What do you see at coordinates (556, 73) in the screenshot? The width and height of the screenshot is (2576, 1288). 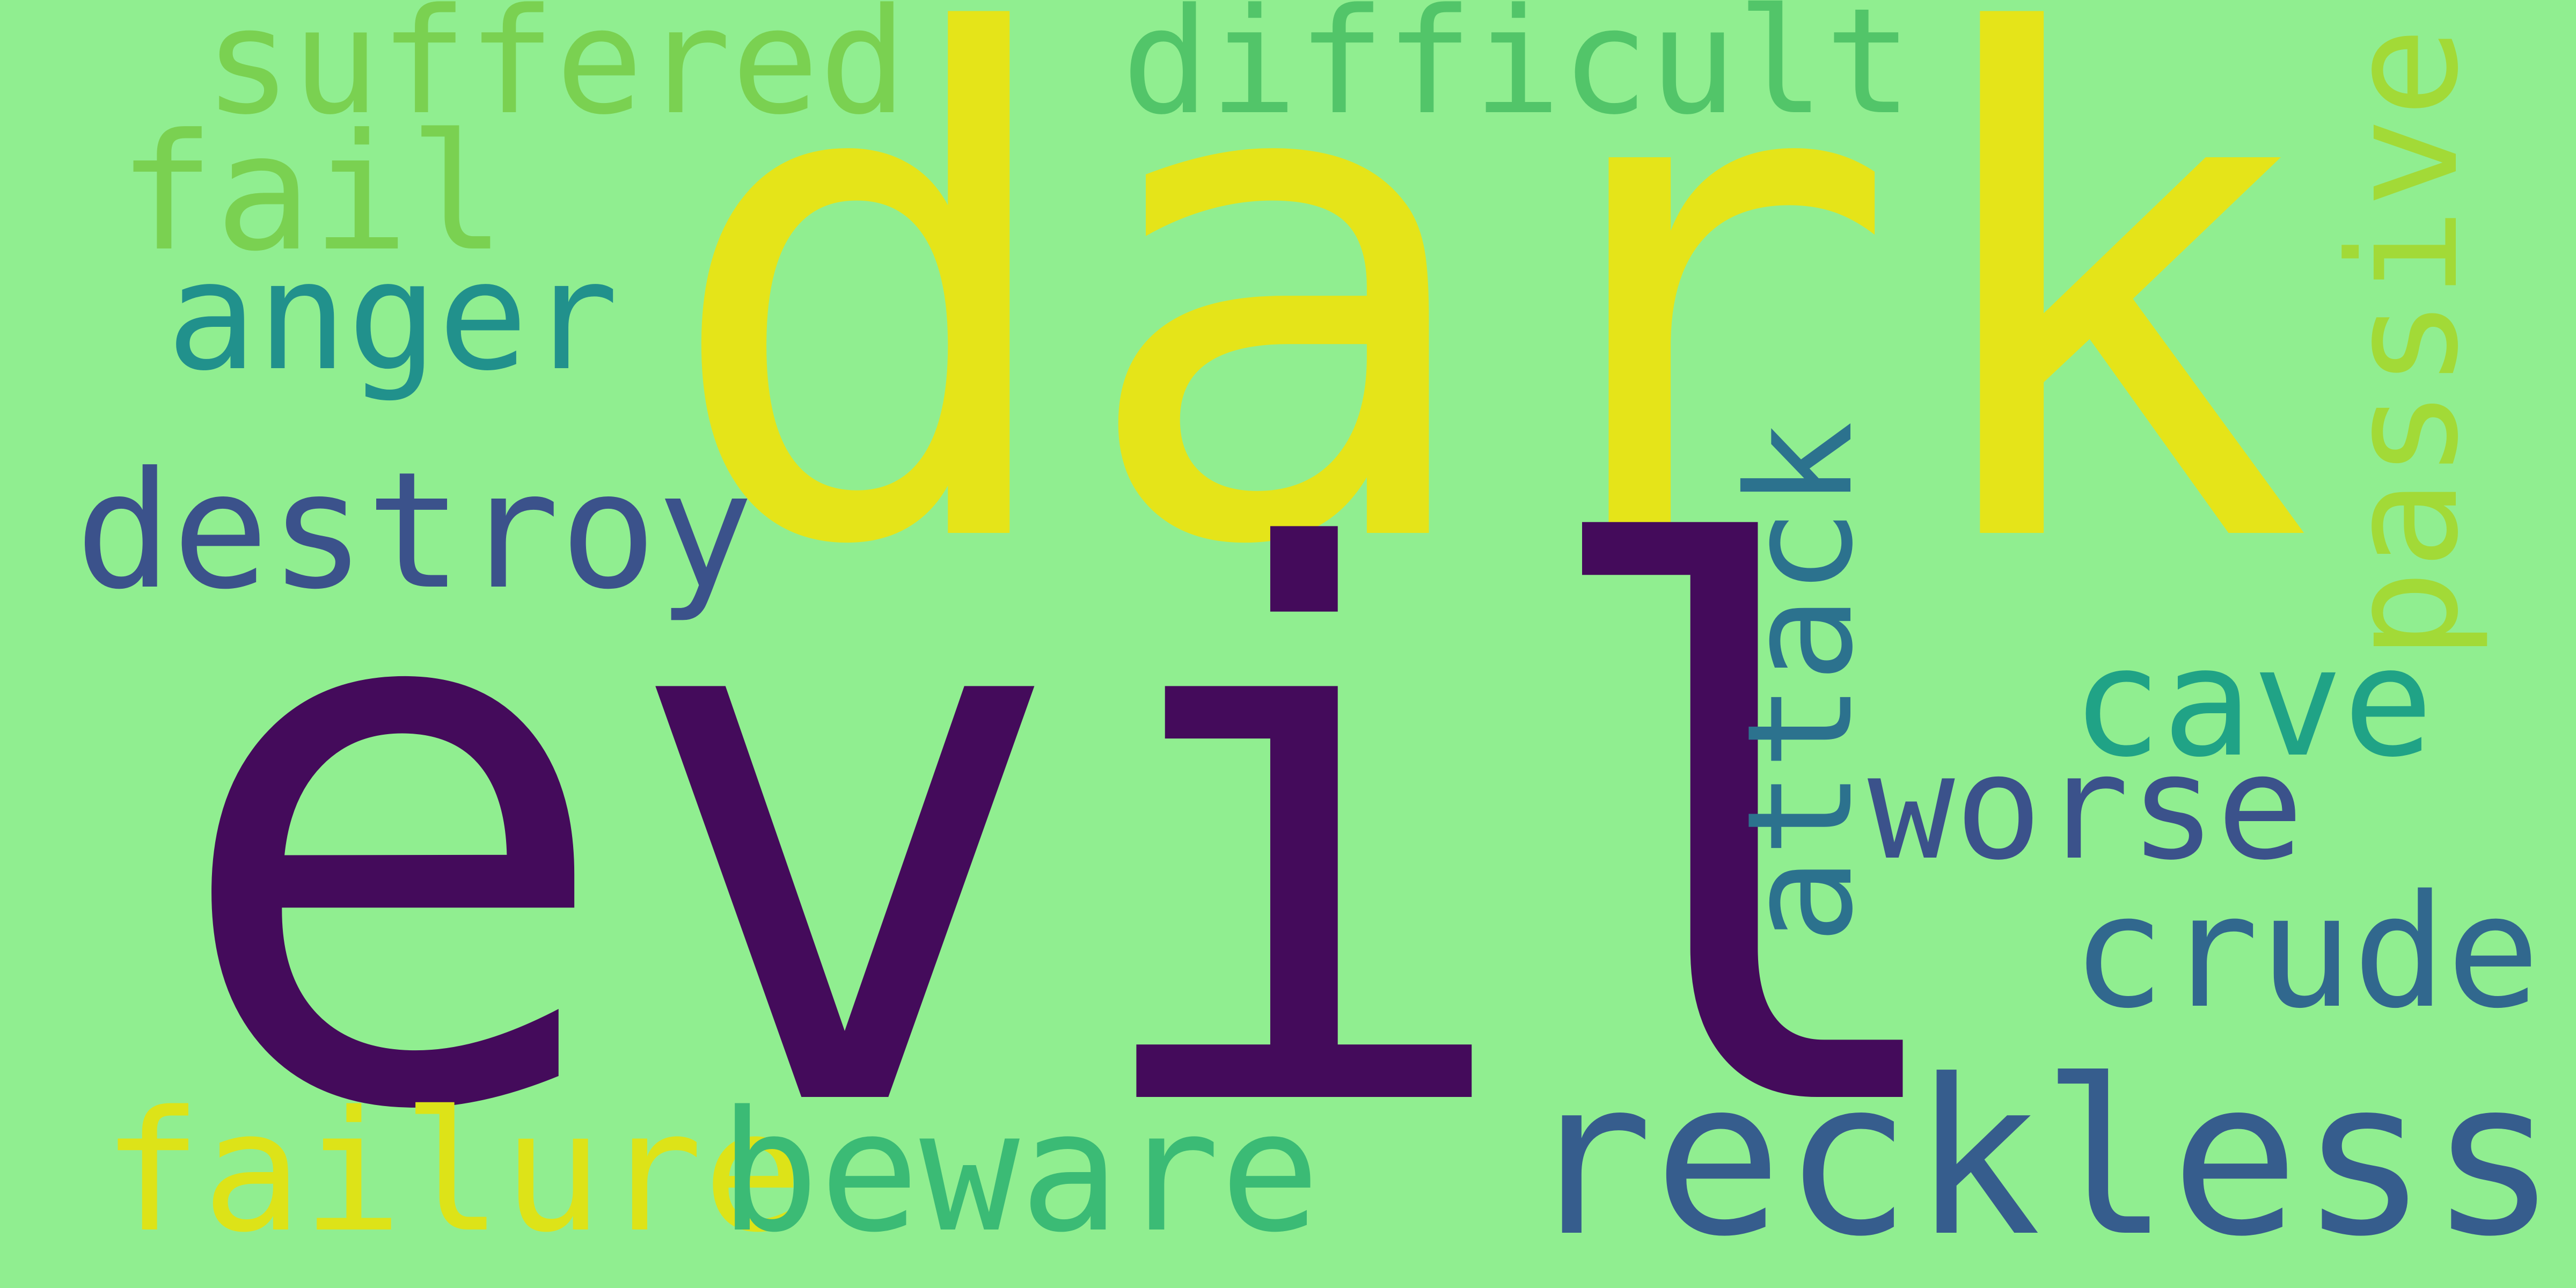 I see `word-suffered: suffered` at bounding box center [556, 73].